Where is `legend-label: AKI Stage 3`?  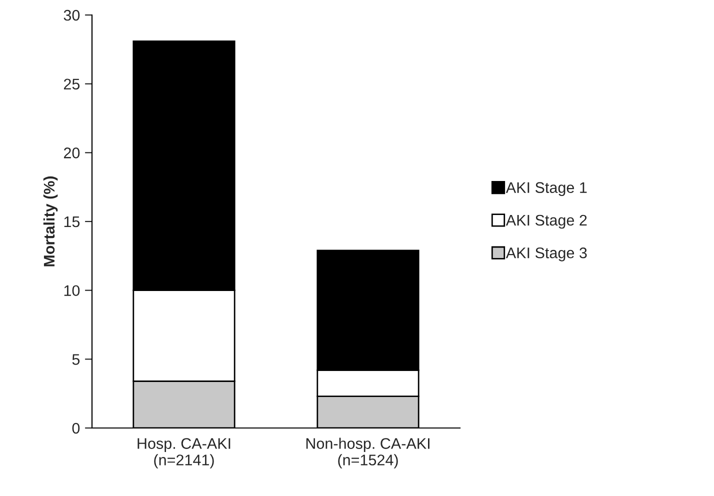
legend-label: AKI Stage 3 is located at coordinates (546, 254).